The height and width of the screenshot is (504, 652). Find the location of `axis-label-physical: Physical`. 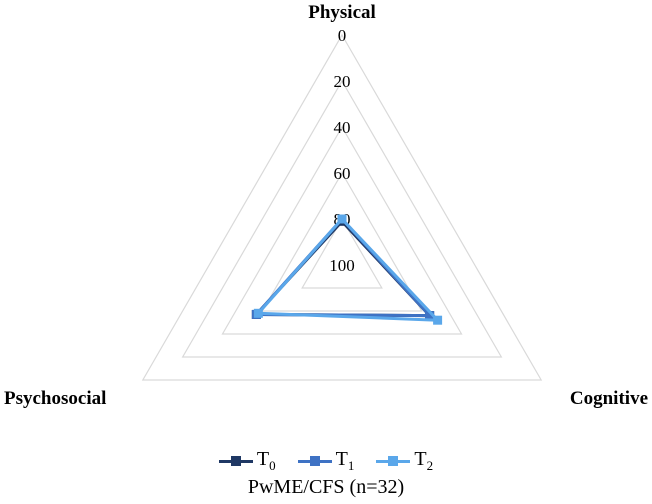

axis-label-physical: Physical is located at coordinates (342, 12).